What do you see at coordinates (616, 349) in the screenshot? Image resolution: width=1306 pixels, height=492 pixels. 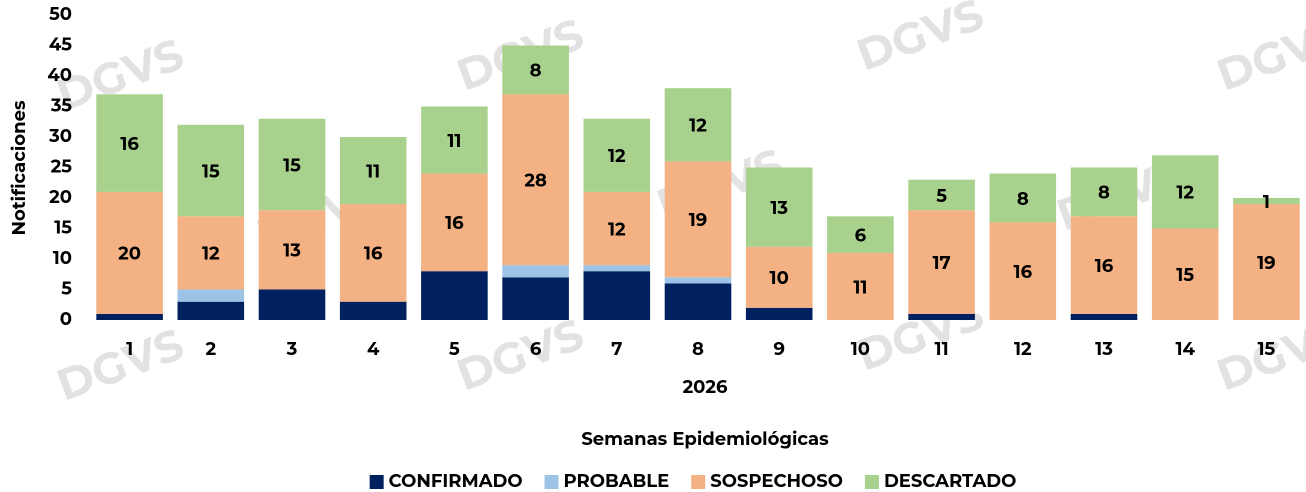 I see `x-tick-label: 7` at bounding box center [616, 349].